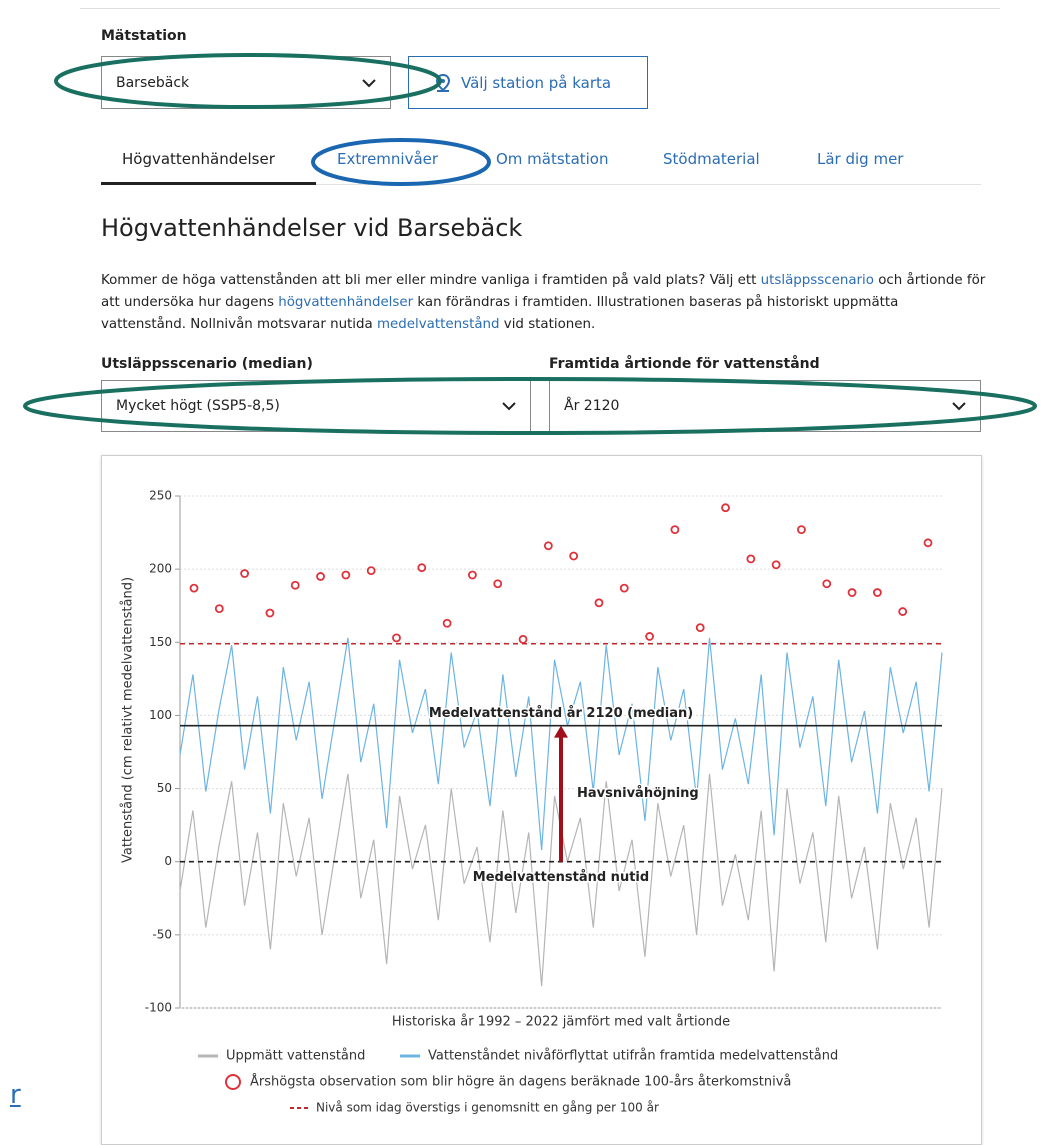 The height and width of the screenshot is (1145, 1043). What do you see at coordinates (547, 324) in the screenshot?
I see `text: vid stationen.` at bounding box center [547, 324].